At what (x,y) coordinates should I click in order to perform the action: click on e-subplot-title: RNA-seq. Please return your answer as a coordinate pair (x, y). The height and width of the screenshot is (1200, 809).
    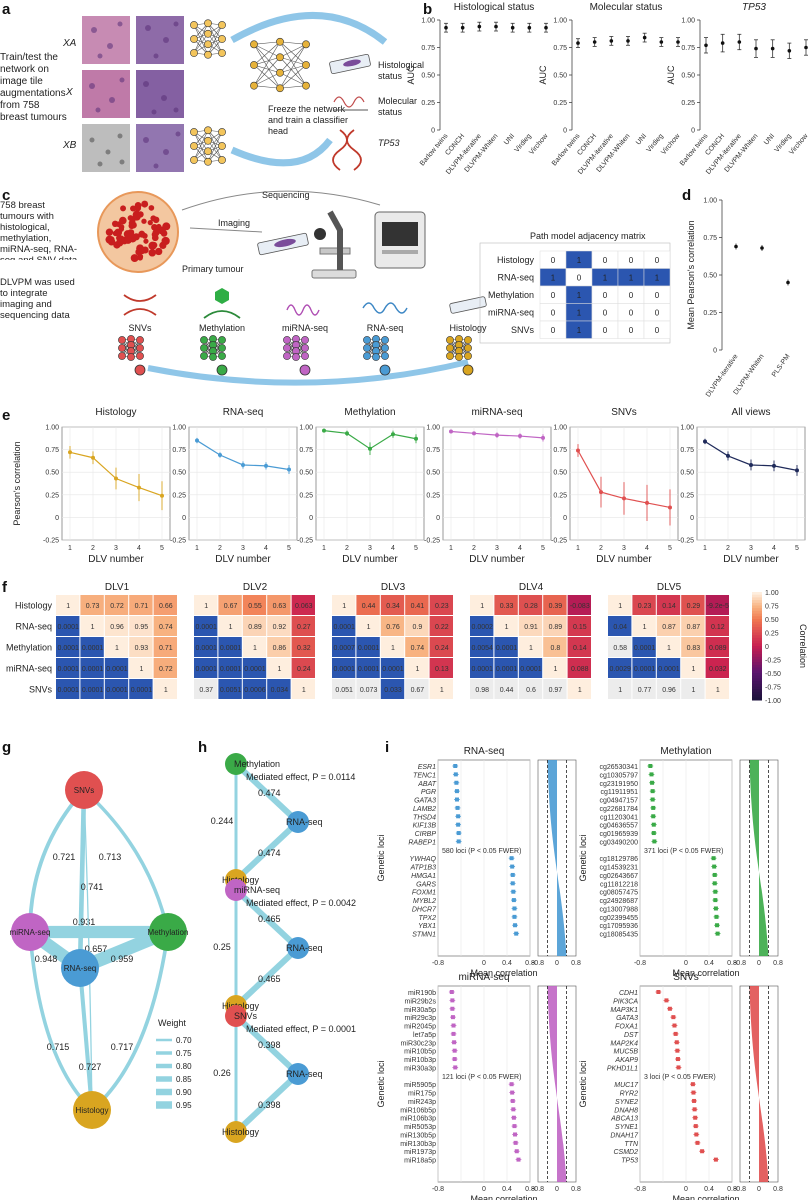
    Looking at the image, I should click on (243, 412).